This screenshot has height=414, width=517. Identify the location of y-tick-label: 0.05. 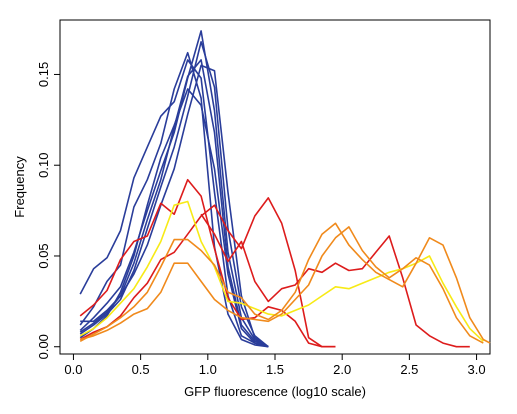
(43, 255).